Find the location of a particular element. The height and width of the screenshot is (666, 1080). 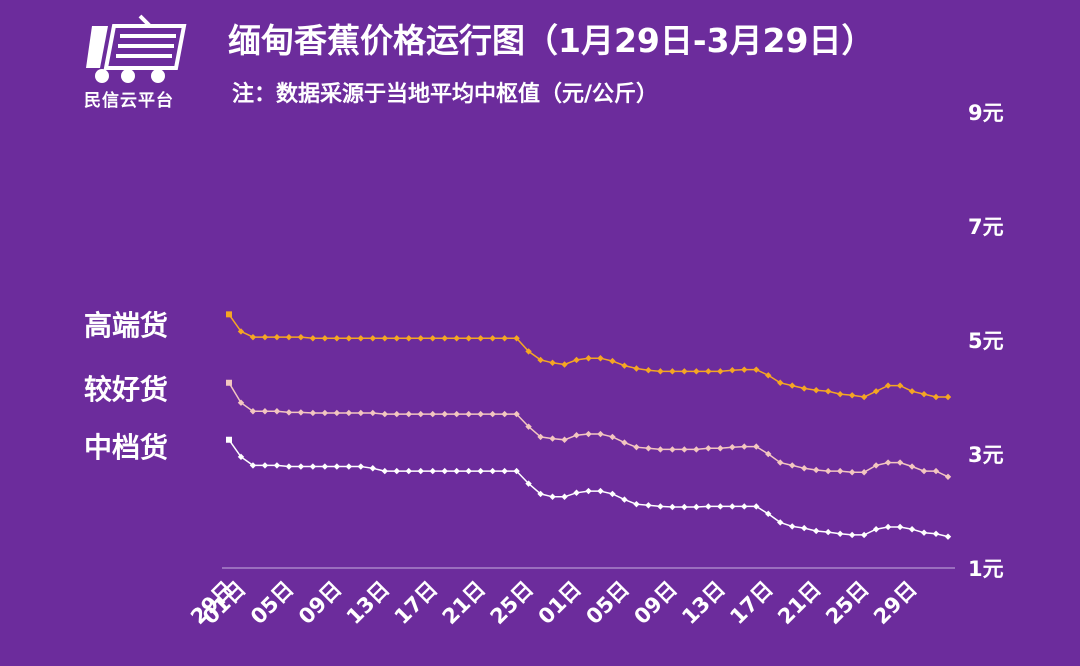

chart-subtitle: 注：数据采源于当地平均中枢值（元/公斤） is located at coordinates (445, 94).